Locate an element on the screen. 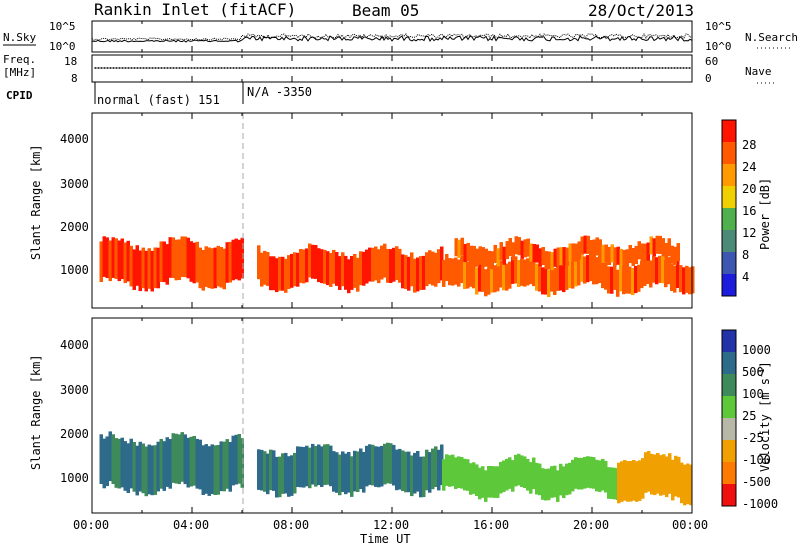 The height and width of the screenshot is (554, 800). power-heatmap is located at coordinates (397, 266).